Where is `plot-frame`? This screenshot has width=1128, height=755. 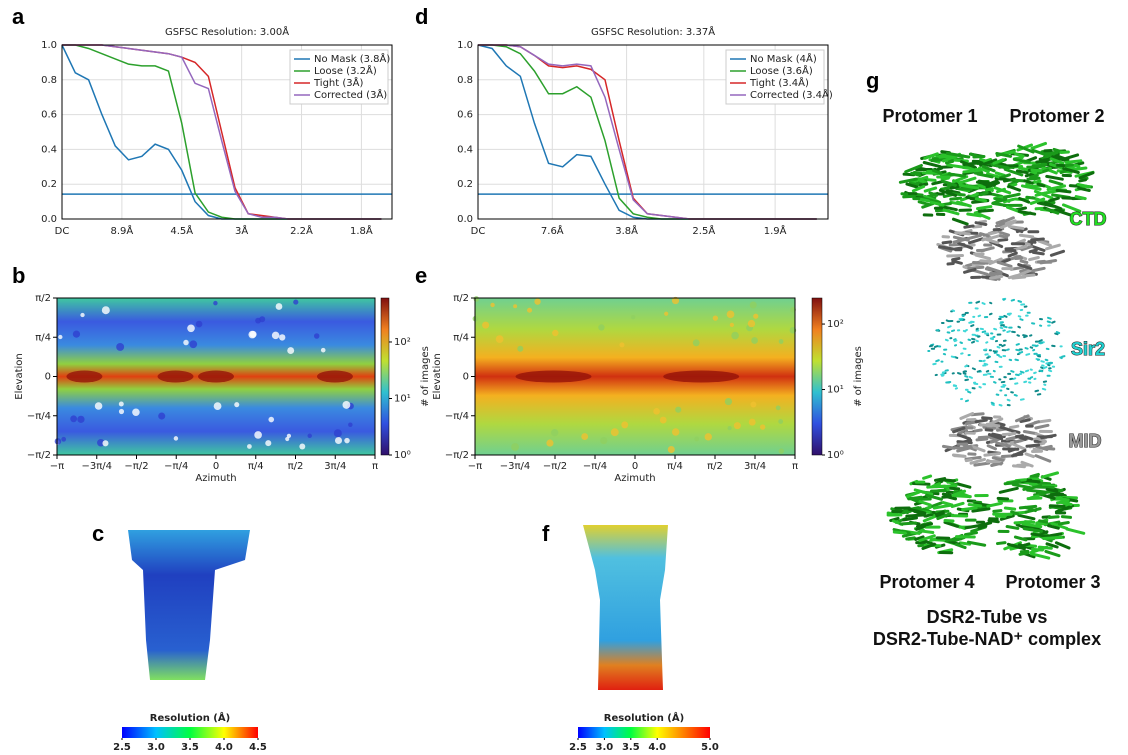 plot-frame is located at coordinates (227, 132).